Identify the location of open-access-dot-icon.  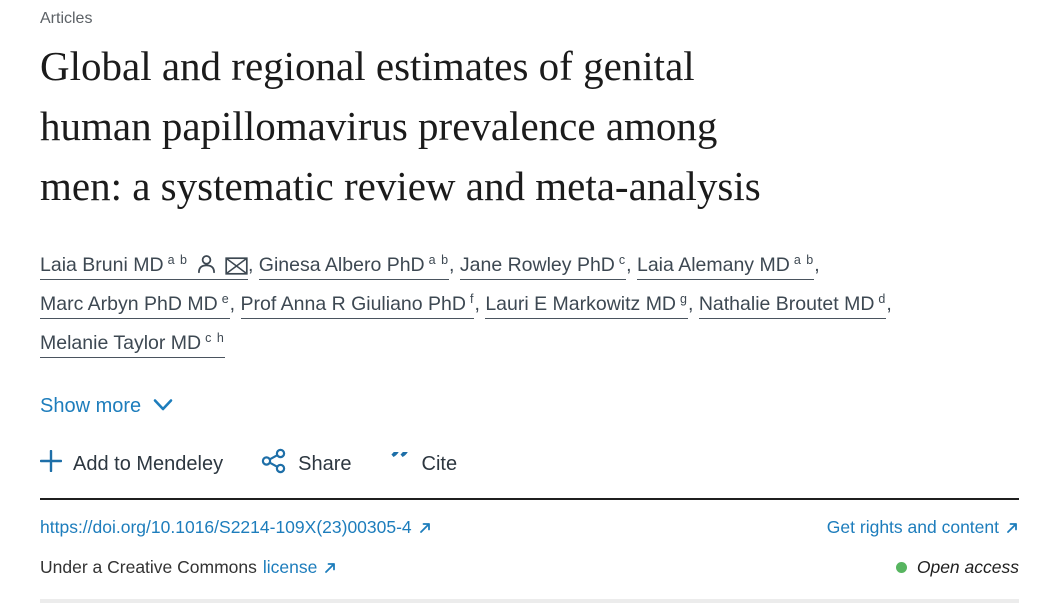
(901, 567).